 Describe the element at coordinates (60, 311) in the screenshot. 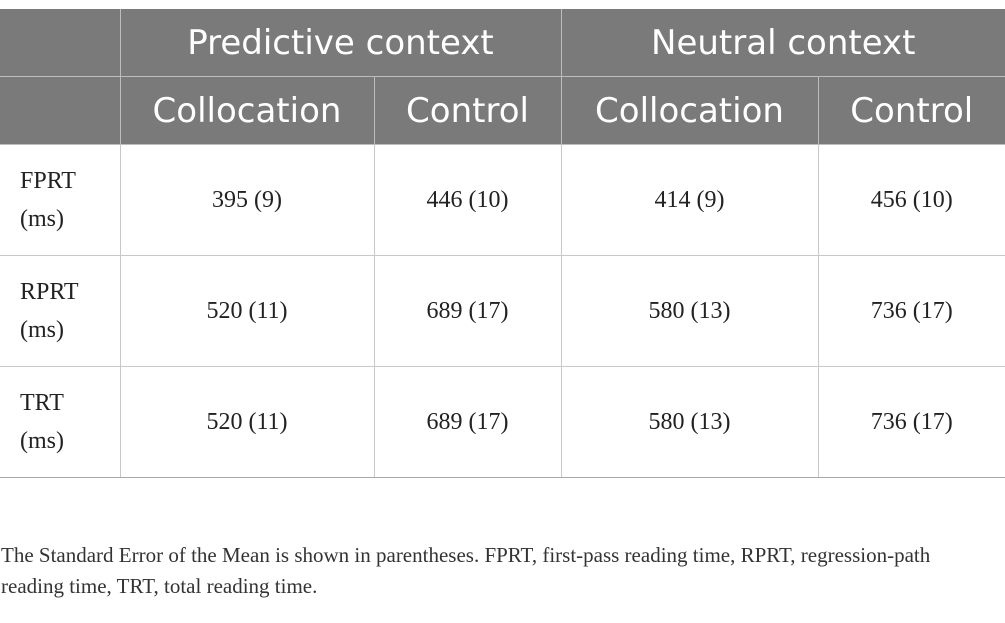

I see `row-label-rprt: RPRT (ms)` at that location.